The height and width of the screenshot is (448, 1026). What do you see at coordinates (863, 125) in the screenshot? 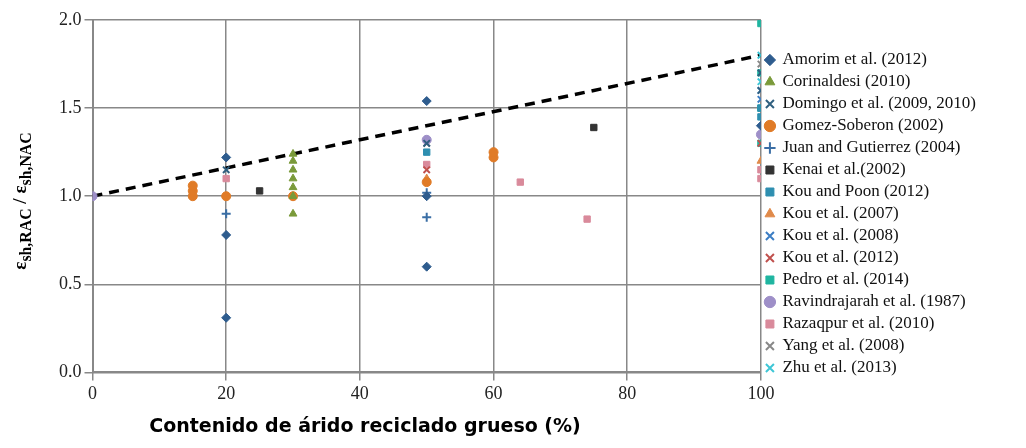
I see `legend-label: Gomez-Soberon (2002)` at bounding box center [863, 125].